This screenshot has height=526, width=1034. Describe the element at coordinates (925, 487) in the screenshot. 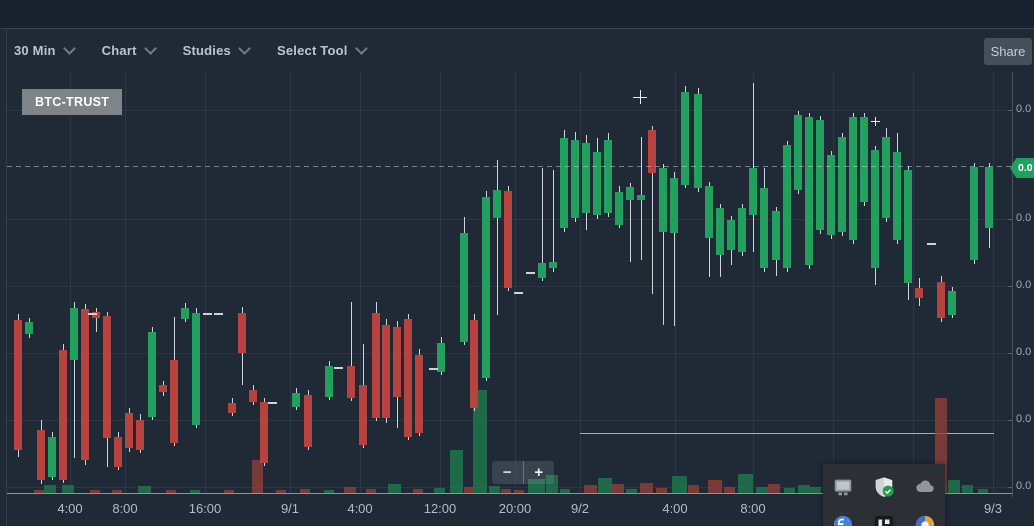

I see `cloud-icon` at that location.